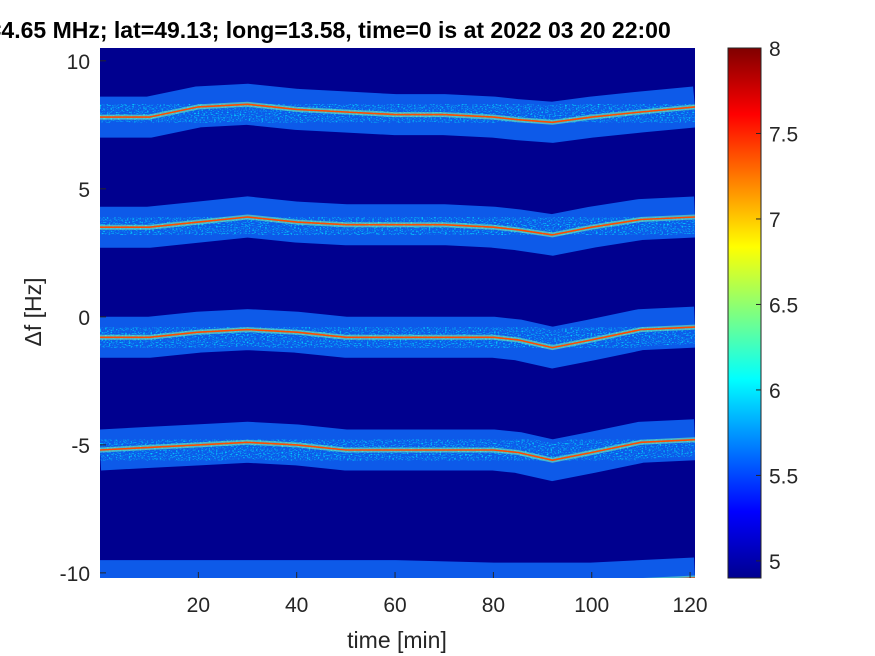 The width and height of the screenshot is (875, 656). I want to click on doppler-band-glow, so click(397, 567).